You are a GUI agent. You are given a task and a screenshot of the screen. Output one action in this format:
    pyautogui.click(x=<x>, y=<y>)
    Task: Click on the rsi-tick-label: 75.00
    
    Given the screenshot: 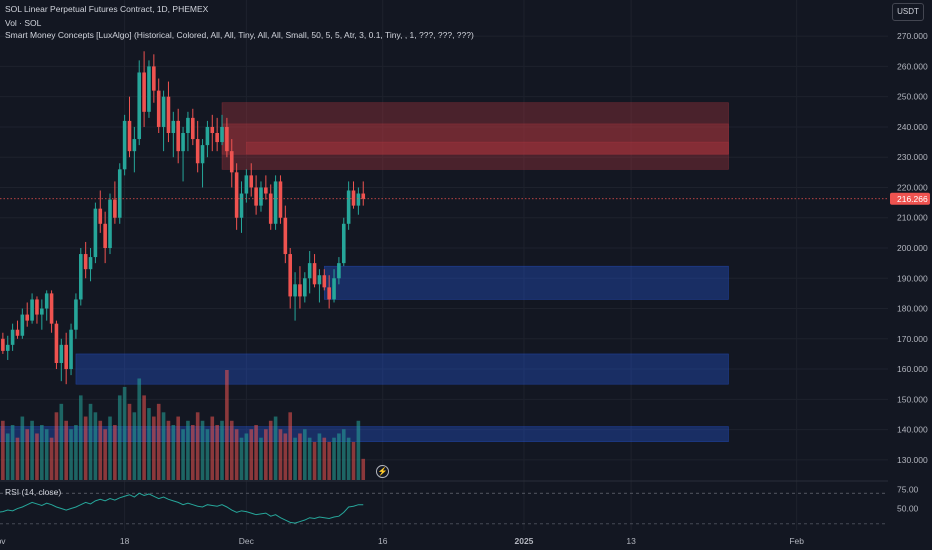 What is the action you would take?
    pyautogui.click(x=908, y=489)
    